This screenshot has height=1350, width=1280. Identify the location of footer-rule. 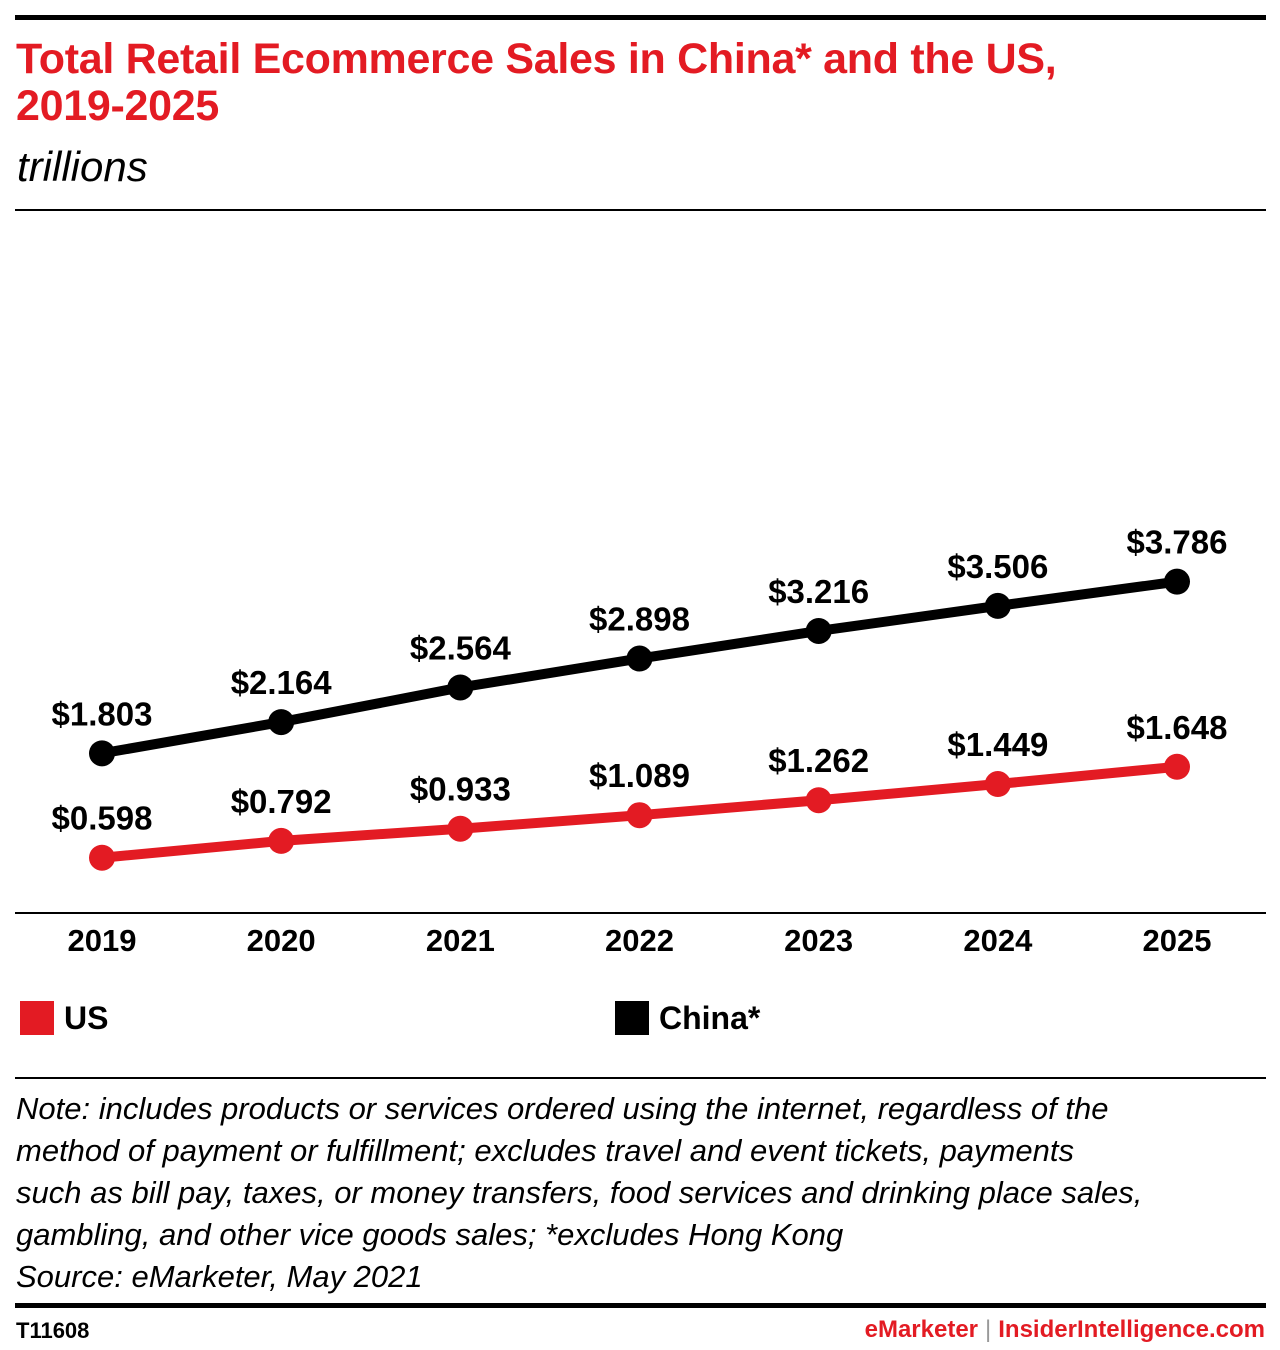
(640, 1305).